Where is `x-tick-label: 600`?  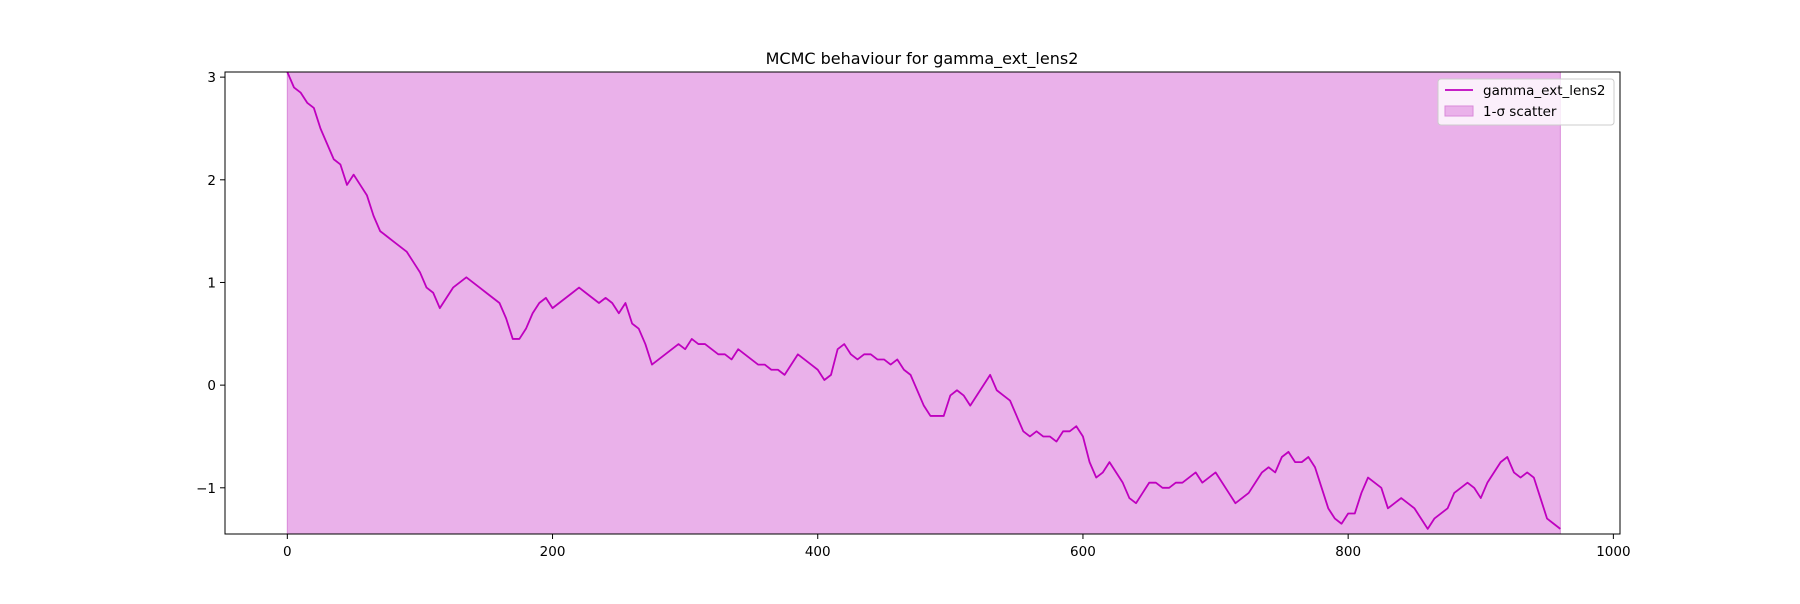
x-tick-label: 600 is located at coordinates (1083, 552).